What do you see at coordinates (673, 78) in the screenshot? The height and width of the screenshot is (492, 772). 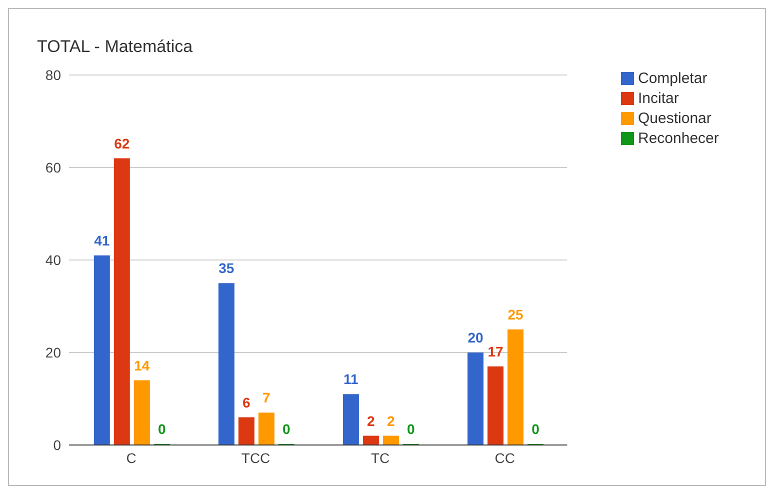 I see `legend-label: Completar` at bounding box center [673, 78].